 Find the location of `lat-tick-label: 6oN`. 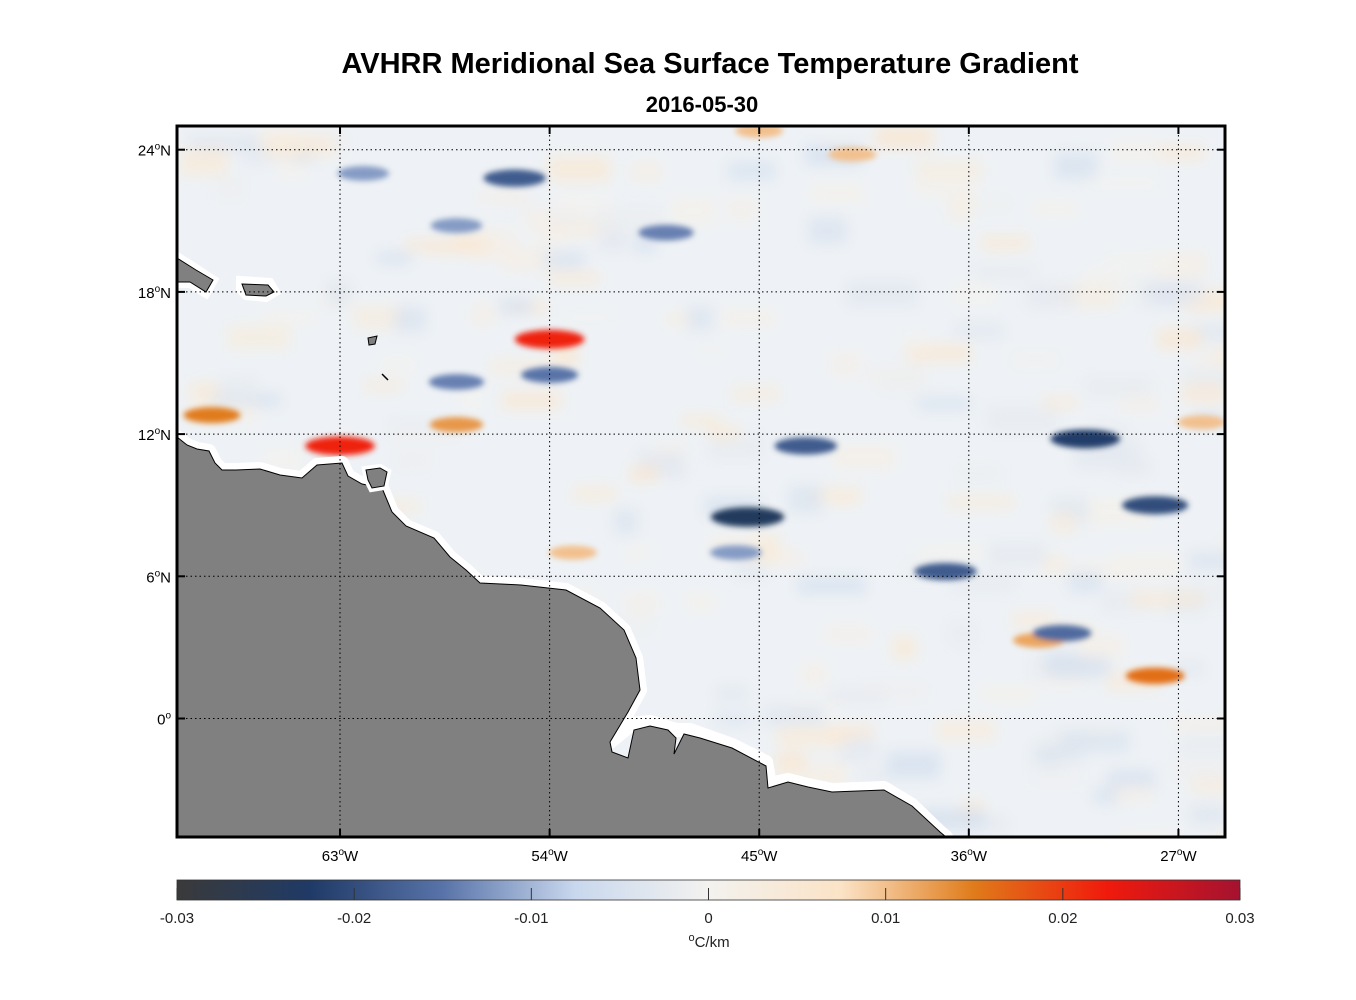

lat-tick-label: 6oN is located at coordinates (158, 577).